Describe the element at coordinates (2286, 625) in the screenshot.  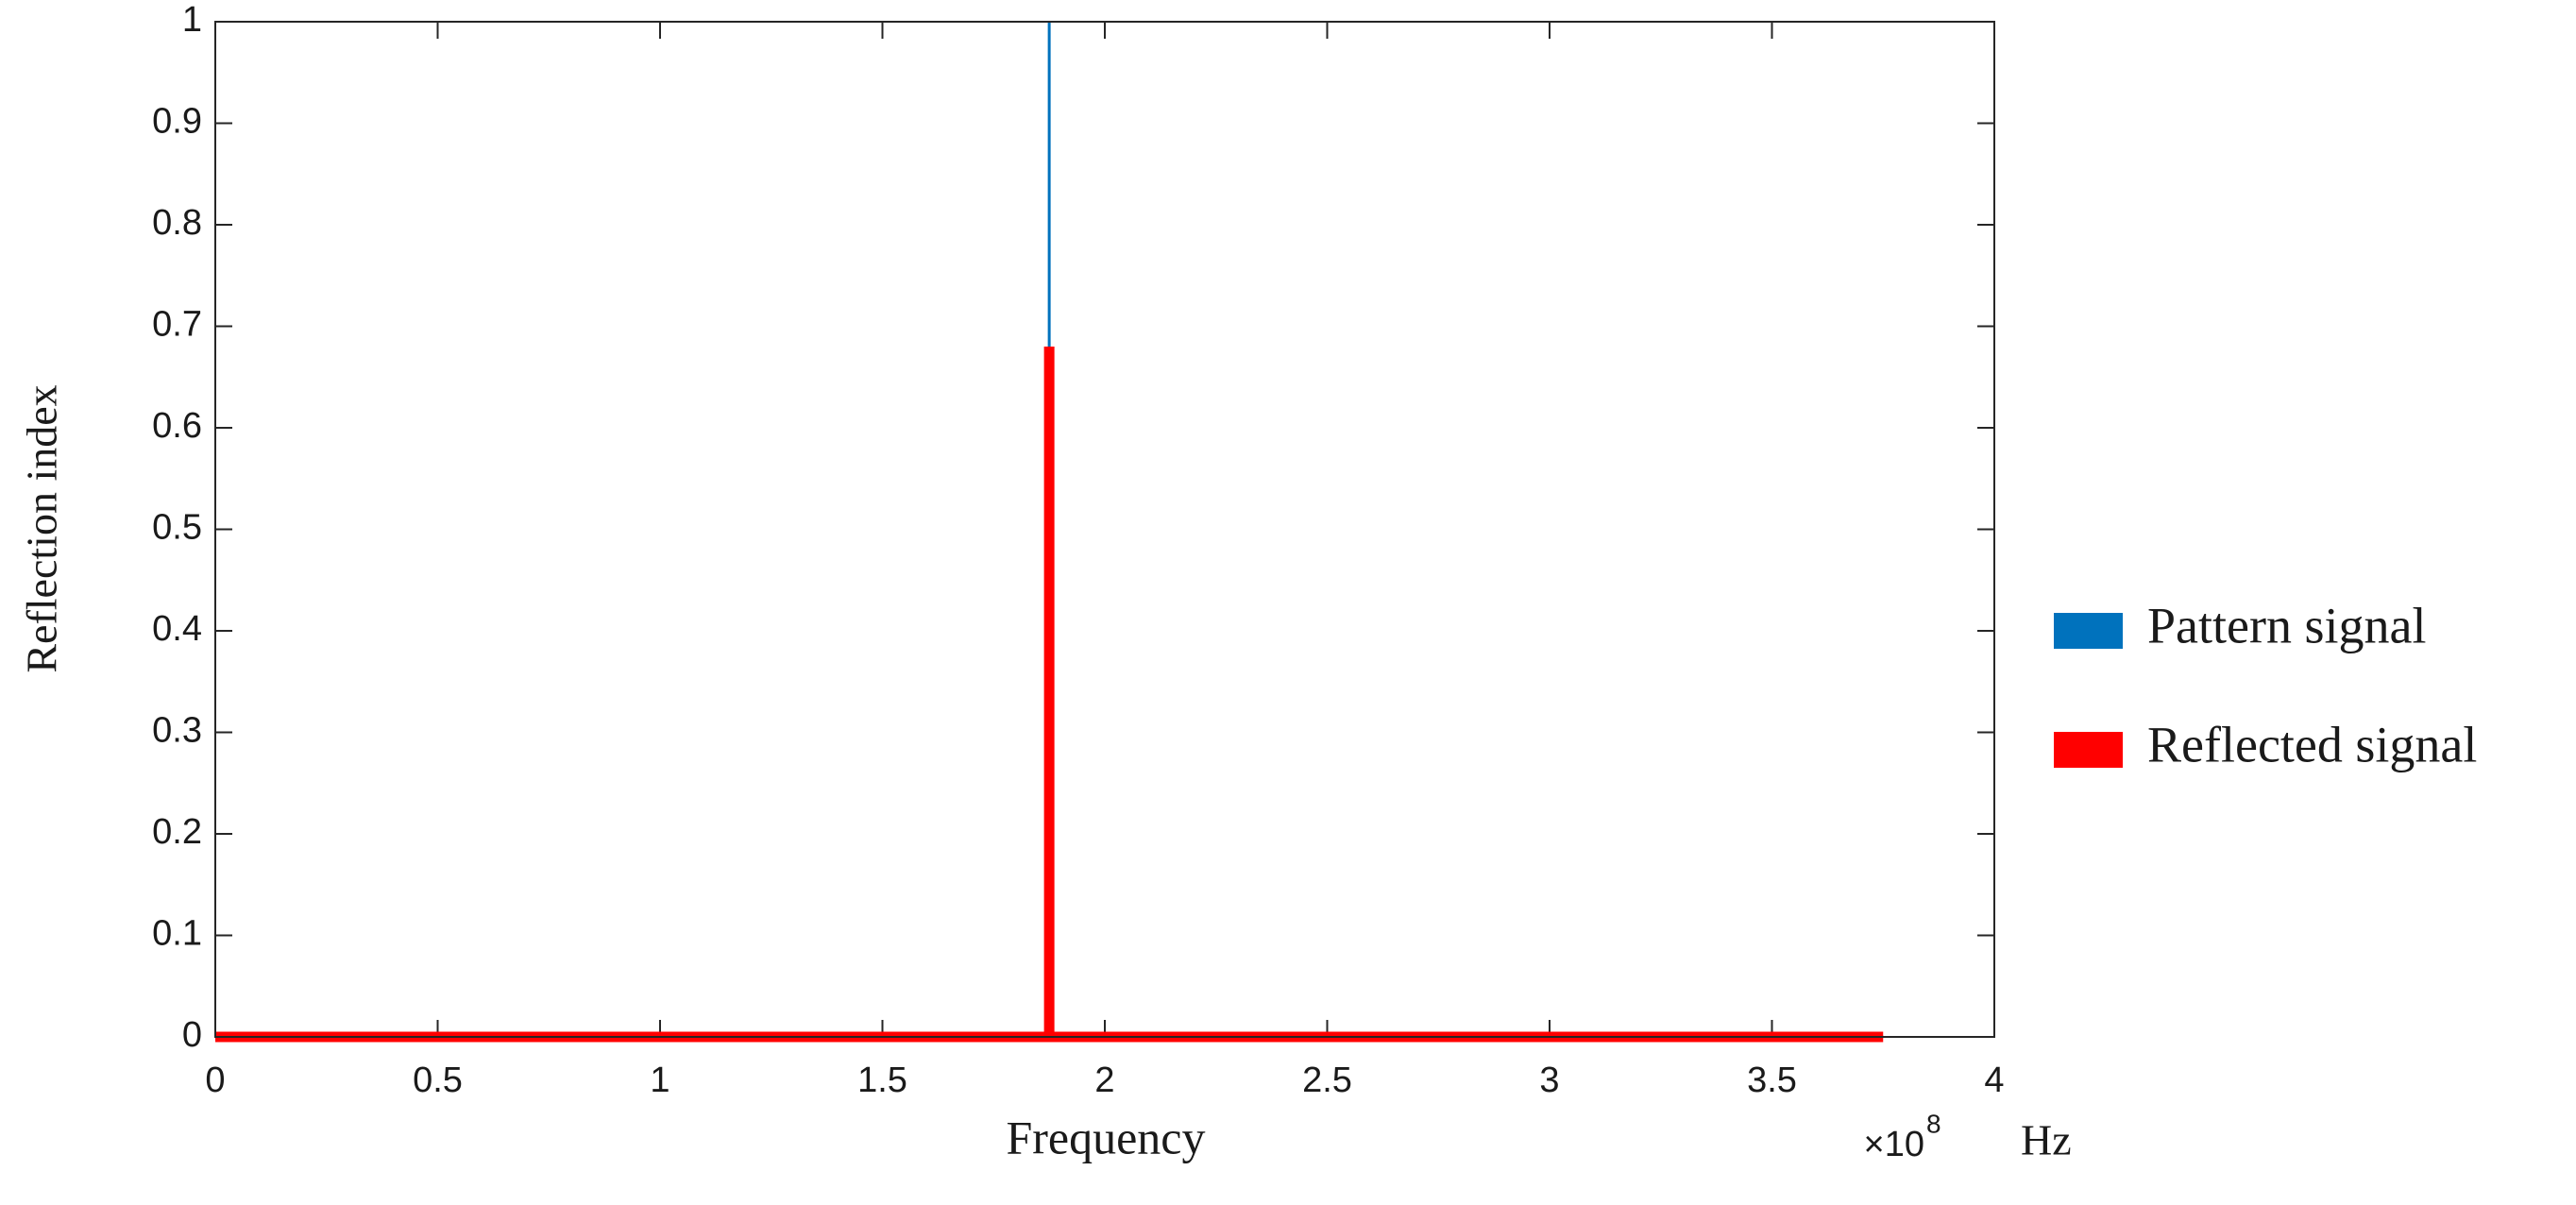
I see `legend-label: Pattern signal` at that location.